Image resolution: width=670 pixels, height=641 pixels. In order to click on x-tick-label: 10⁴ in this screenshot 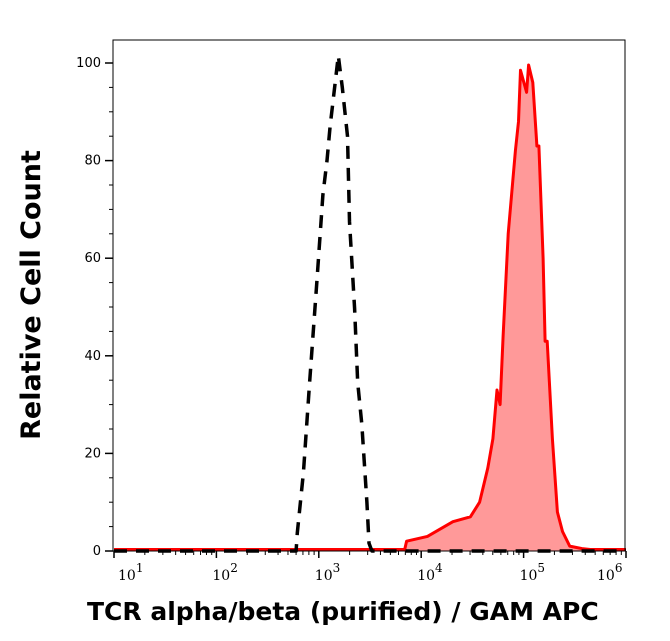, I will do `click(430, 572)`.